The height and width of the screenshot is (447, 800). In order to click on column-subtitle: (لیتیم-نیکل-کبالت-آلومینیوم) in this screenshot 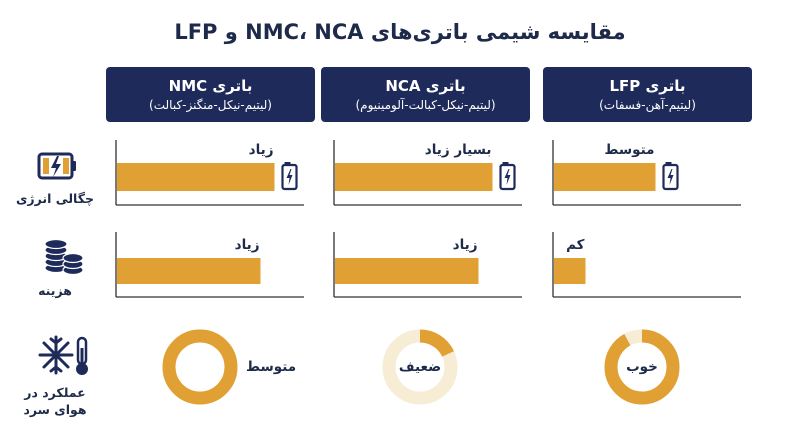, I will do `click(425, 104)`.